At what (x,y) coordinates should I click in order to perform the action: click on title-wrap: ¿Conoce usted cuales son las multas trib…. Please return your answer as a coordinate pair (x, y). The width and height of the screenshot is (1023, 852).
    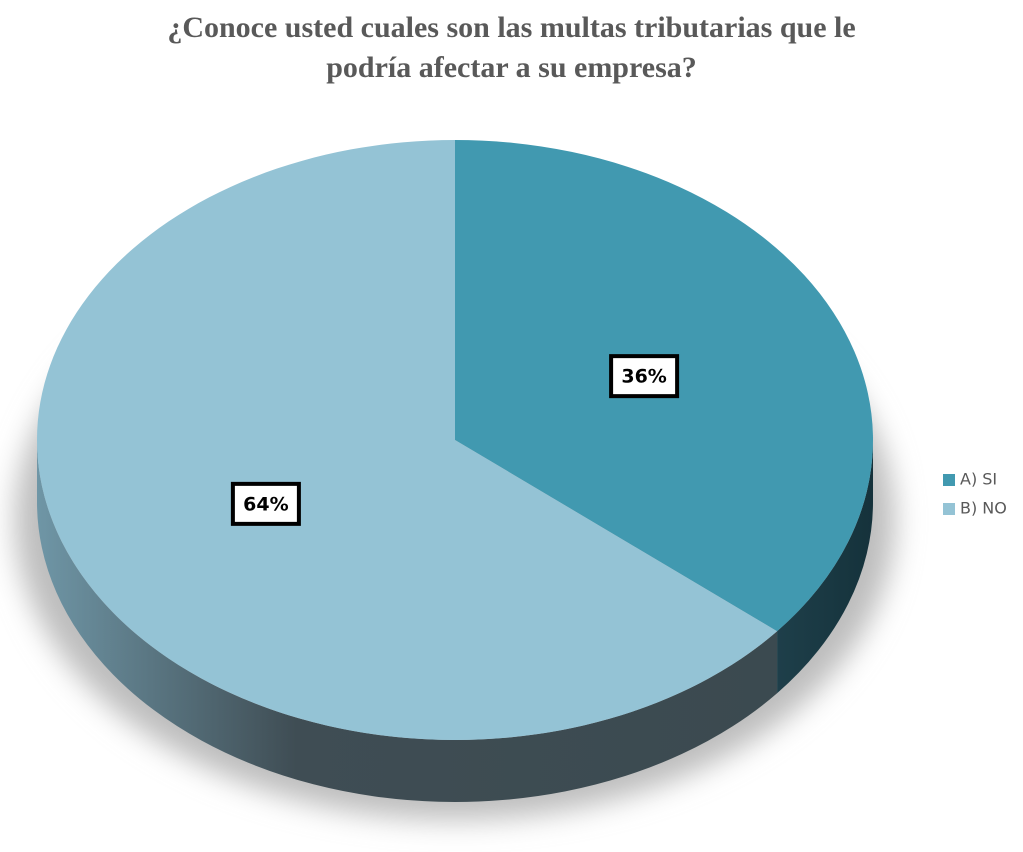
    Looking at the image, I should click on (511, 48).